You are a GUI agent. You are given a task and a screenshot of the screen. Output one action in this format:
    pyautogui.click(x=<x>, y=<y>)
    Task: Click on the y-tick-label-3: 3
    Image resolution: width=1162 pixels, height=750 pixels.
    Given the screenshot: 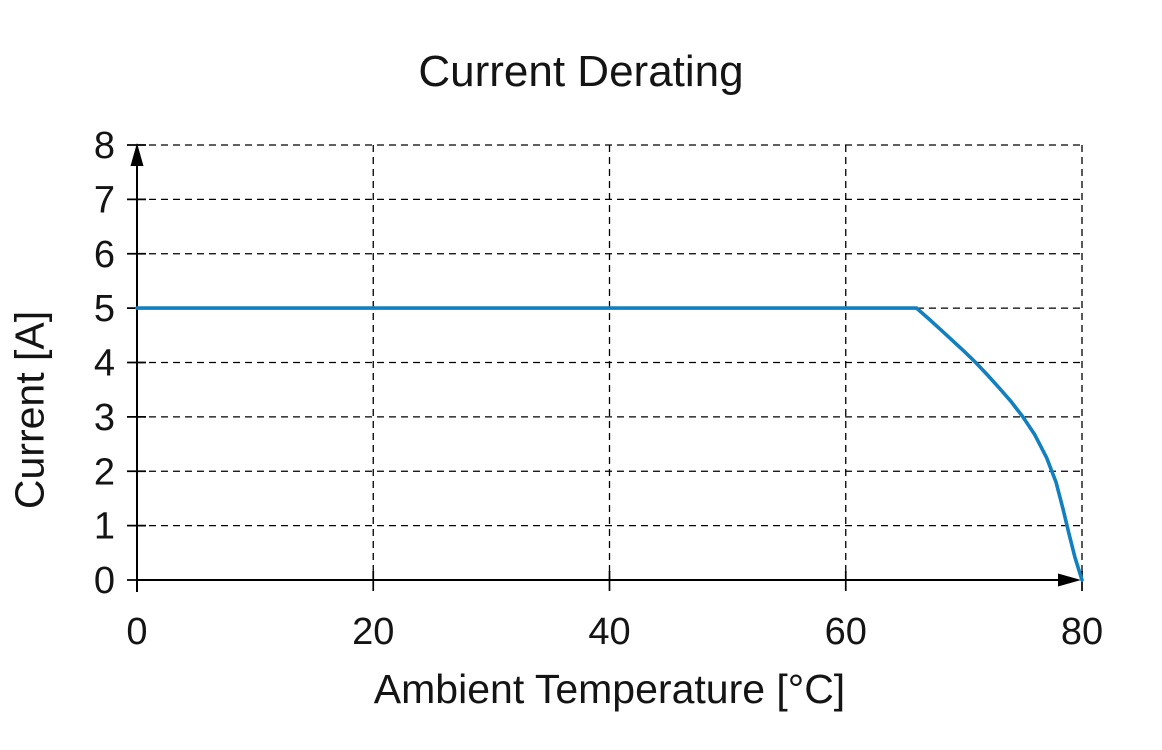 What is the action you would take?
    pyautogui.click(x=104, y=418)
    